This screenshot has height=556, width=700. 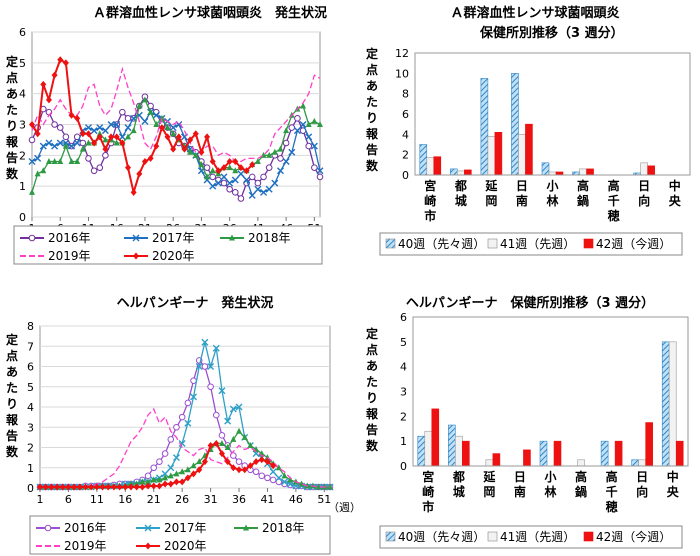 I want to click on grid, so click(x=185, y=407).